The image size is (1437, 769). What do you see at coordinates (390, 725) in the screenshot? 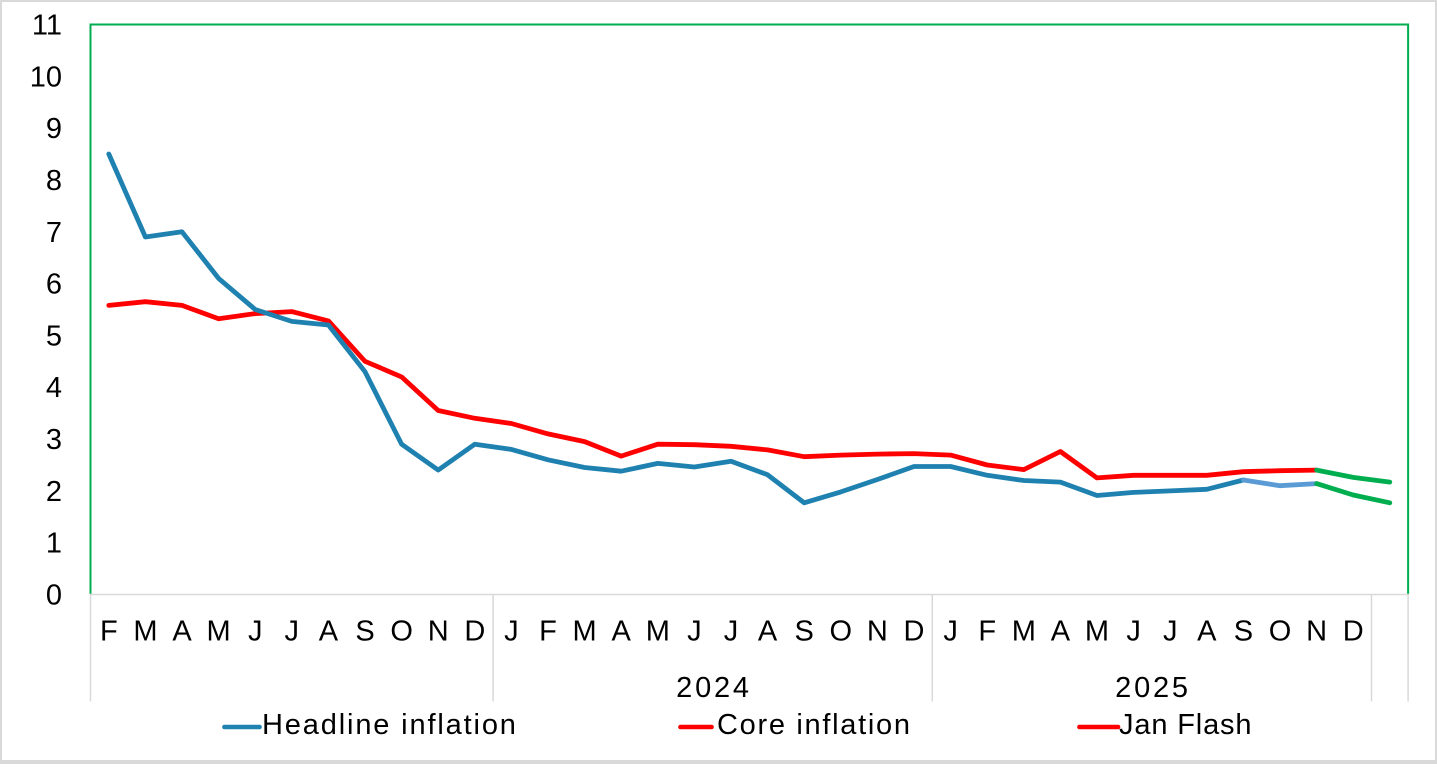
I see `svg-text: Headline inflation` at bounding box center [390, 725].